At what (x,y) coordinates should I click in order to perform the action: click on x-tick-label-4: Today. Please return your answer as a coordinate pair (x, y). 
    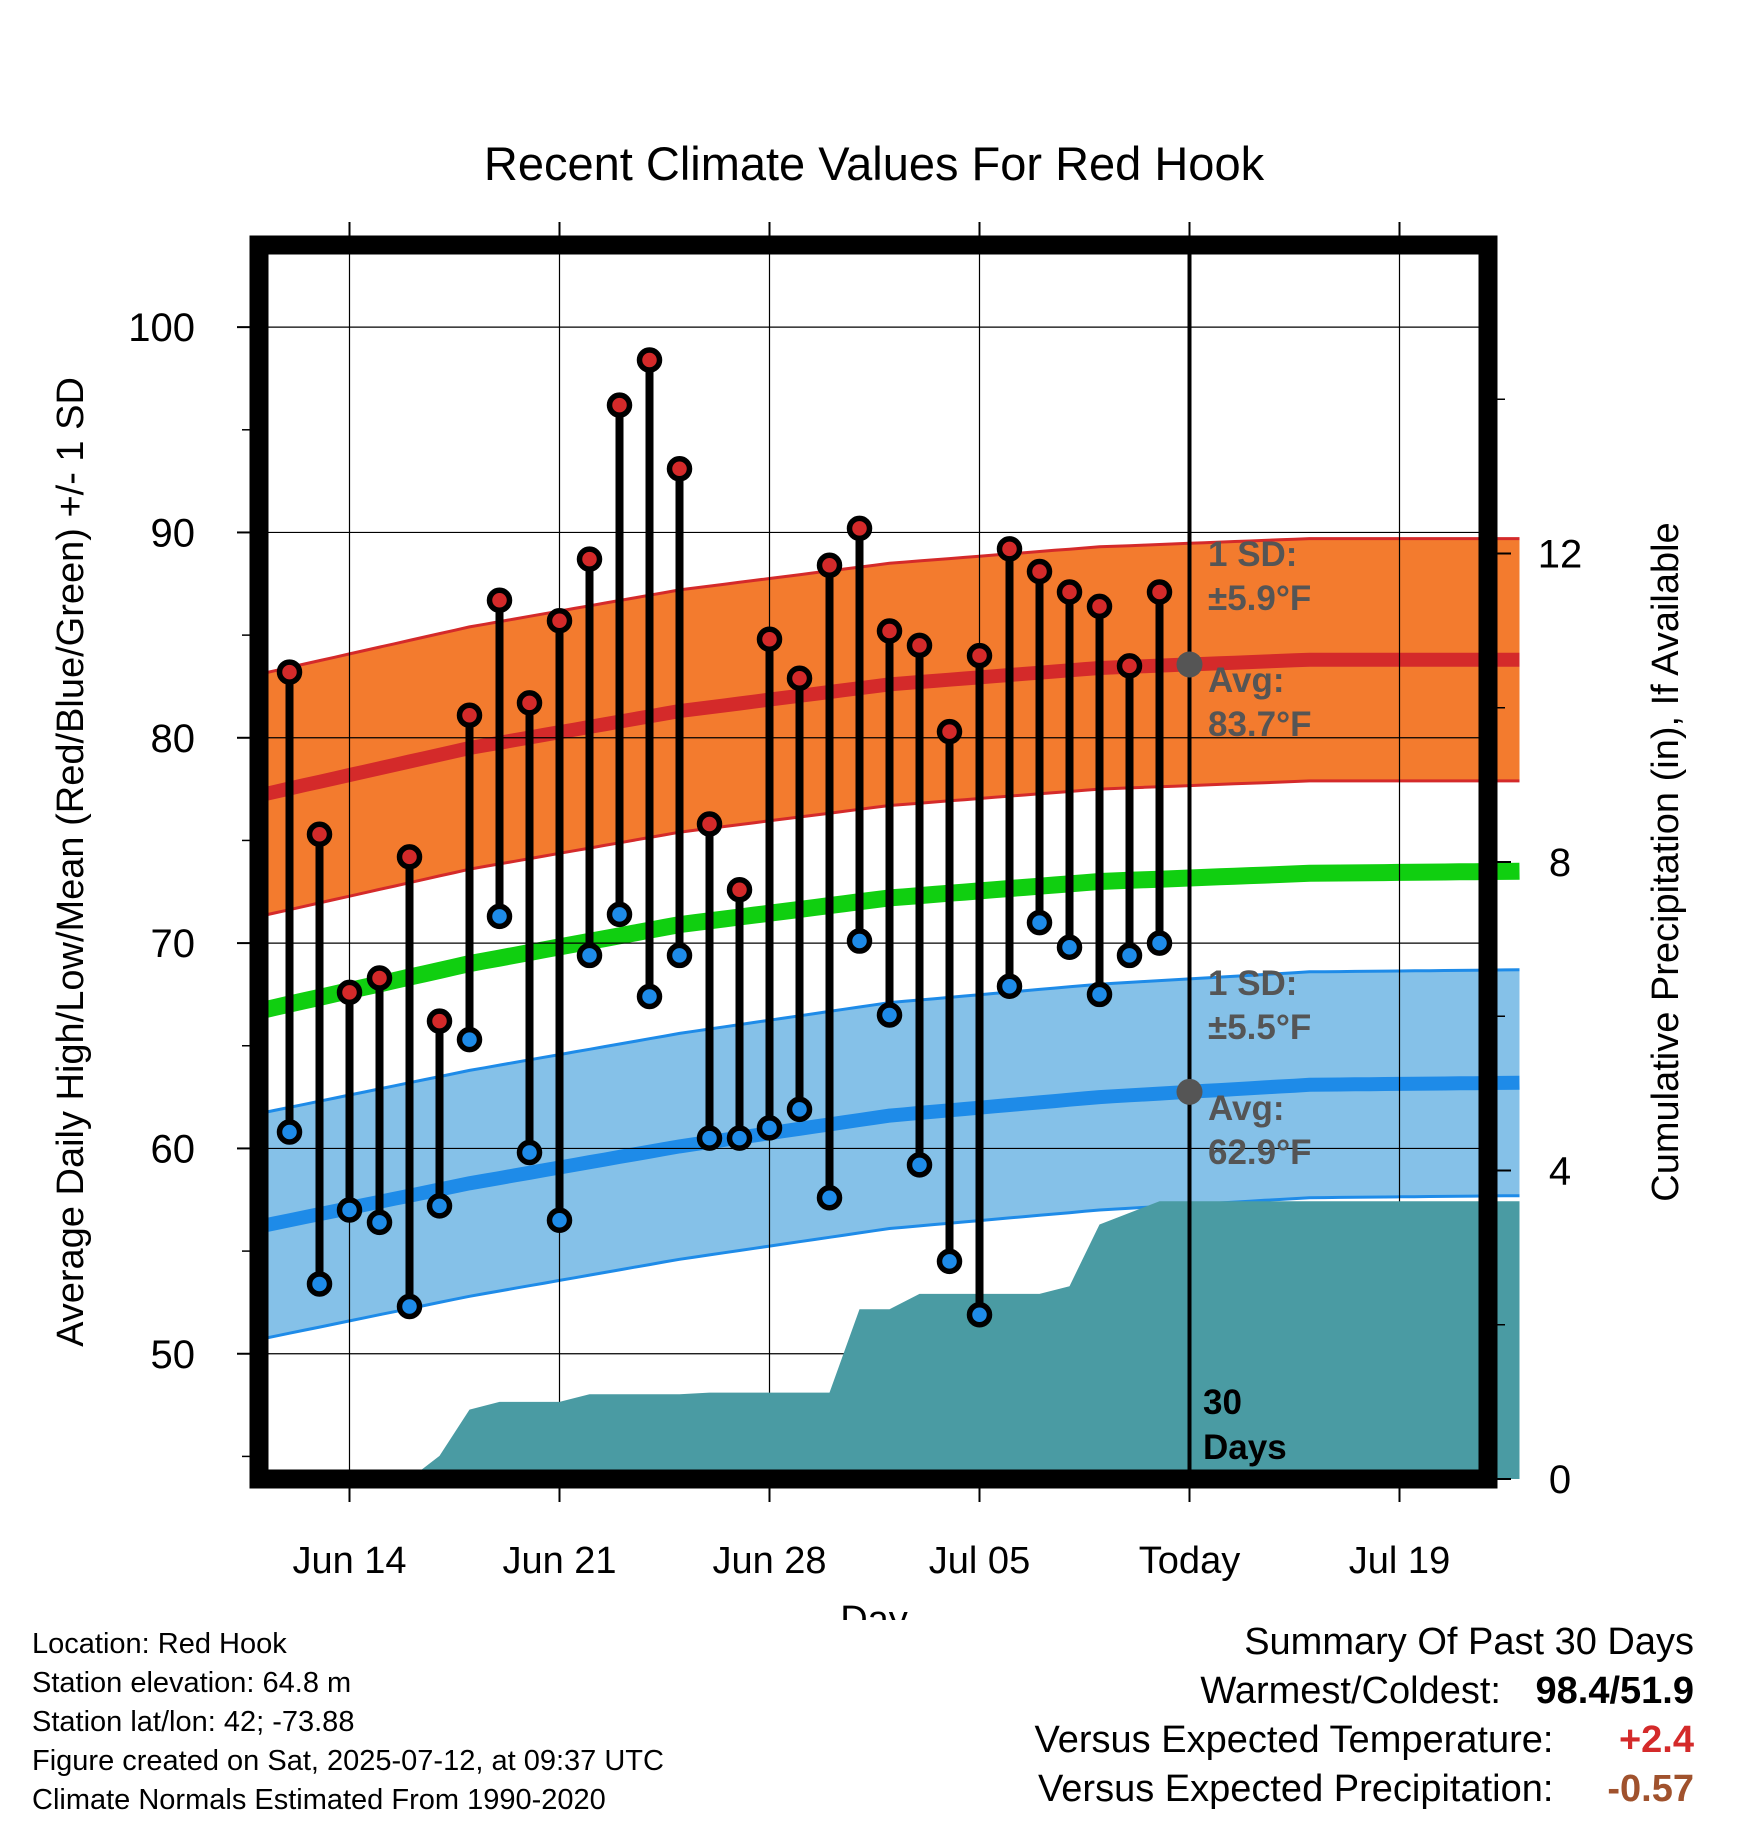
    Looking at the image, I should click on (1189, 1561).